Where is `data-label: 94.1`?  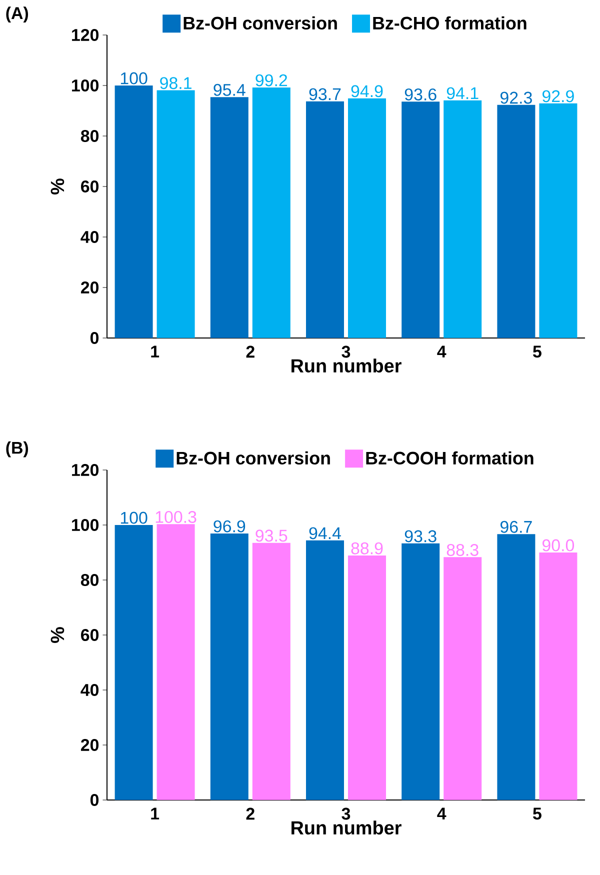 data-label: 94.1 is located at coordinates (462, 93).